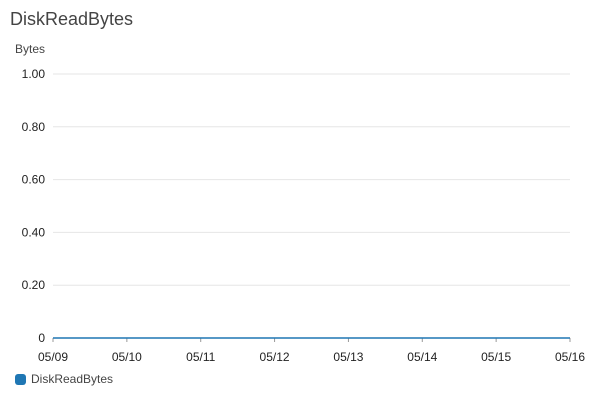 The height and width of the screenshot is (400, 600). I want to click on y-tick-label: 0.60, so click(34, 180).